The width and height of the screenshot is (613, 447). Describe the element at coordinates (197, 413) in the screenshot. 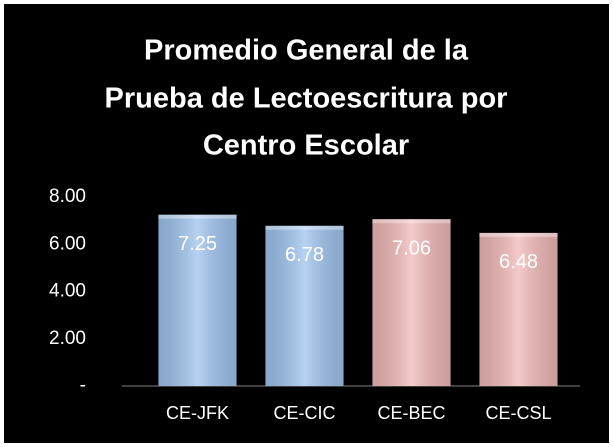

I see `x-tick-label: CE-JFK` at that location.